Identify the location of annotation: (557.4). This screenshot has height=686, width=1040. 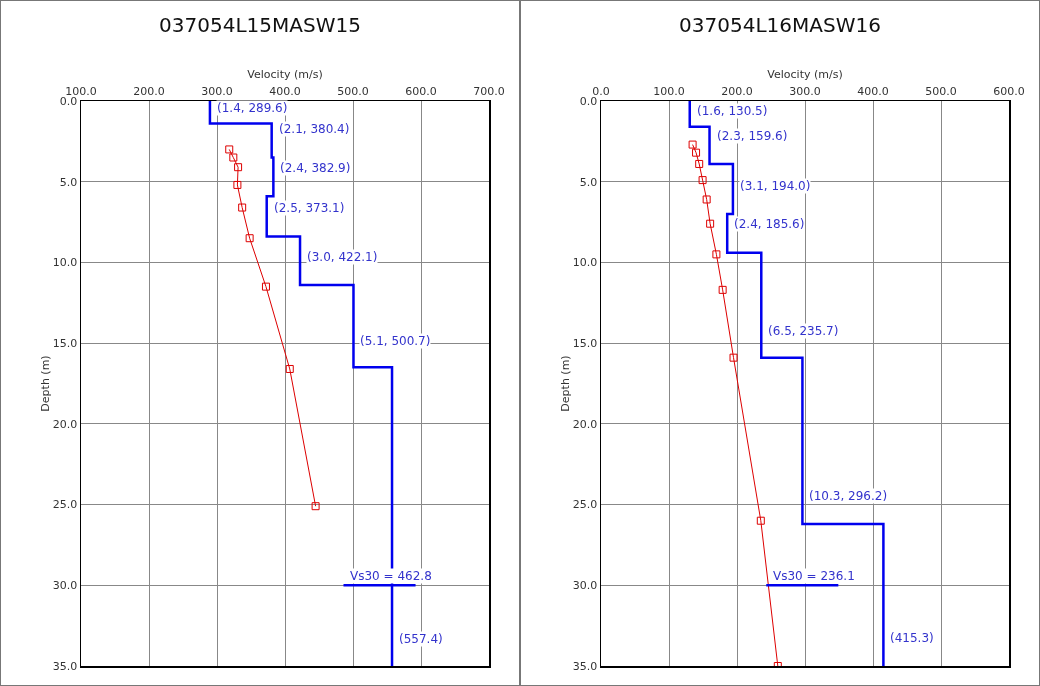
(421, 639).